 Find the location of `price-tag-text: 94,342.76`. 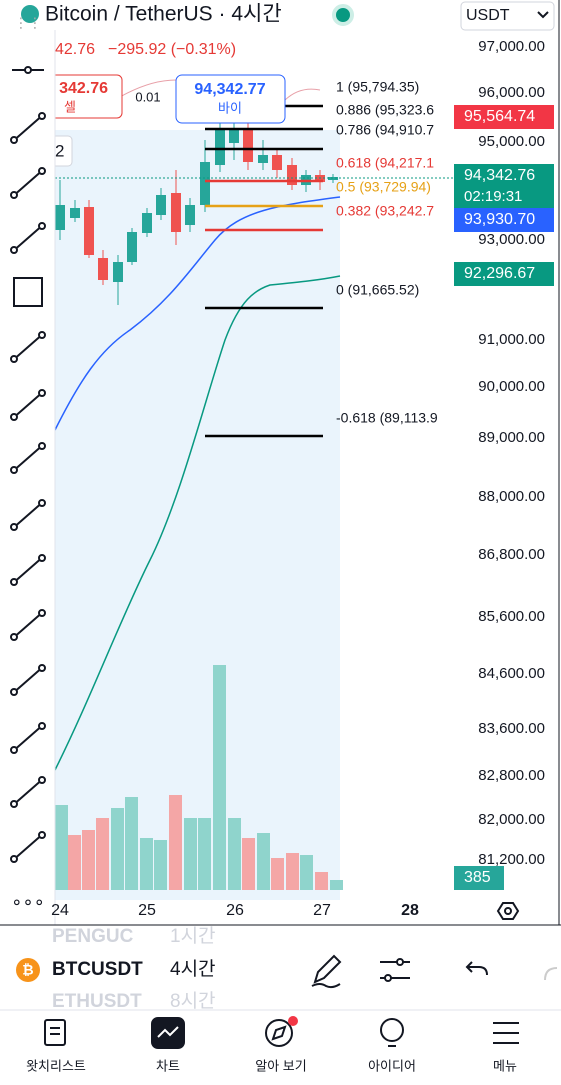

price-tag-text: 94,342.76 is located at coordinates (499, 175).